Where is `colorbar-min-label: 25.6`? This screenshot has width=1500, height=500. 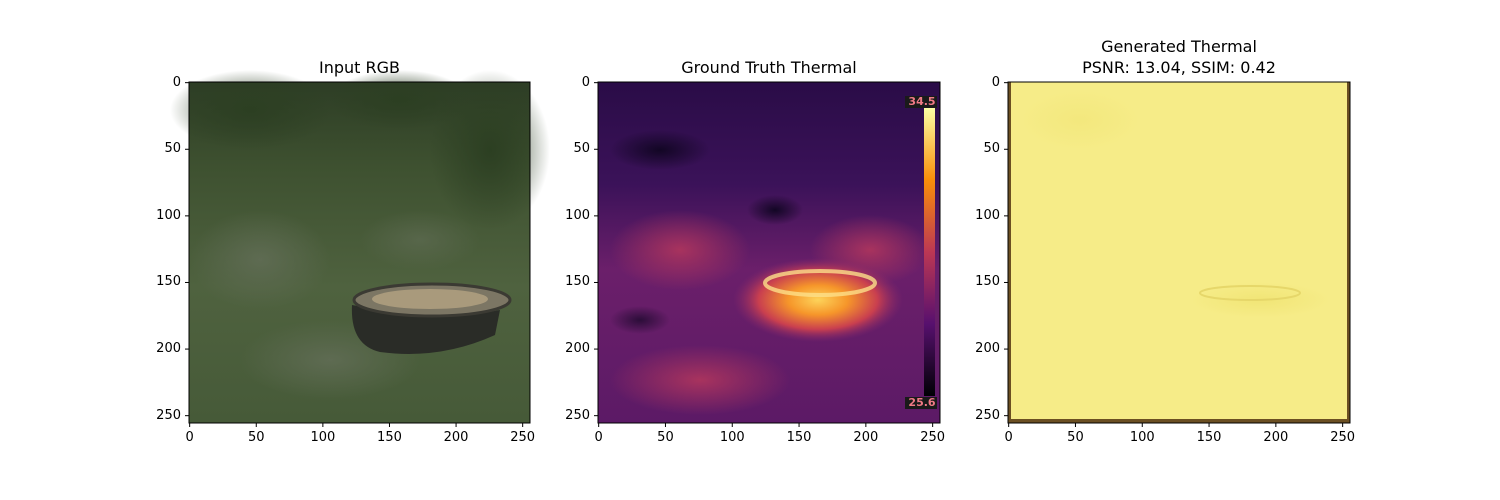
colorbar-min-label: 25.6 is located at coordinates (922, 402).